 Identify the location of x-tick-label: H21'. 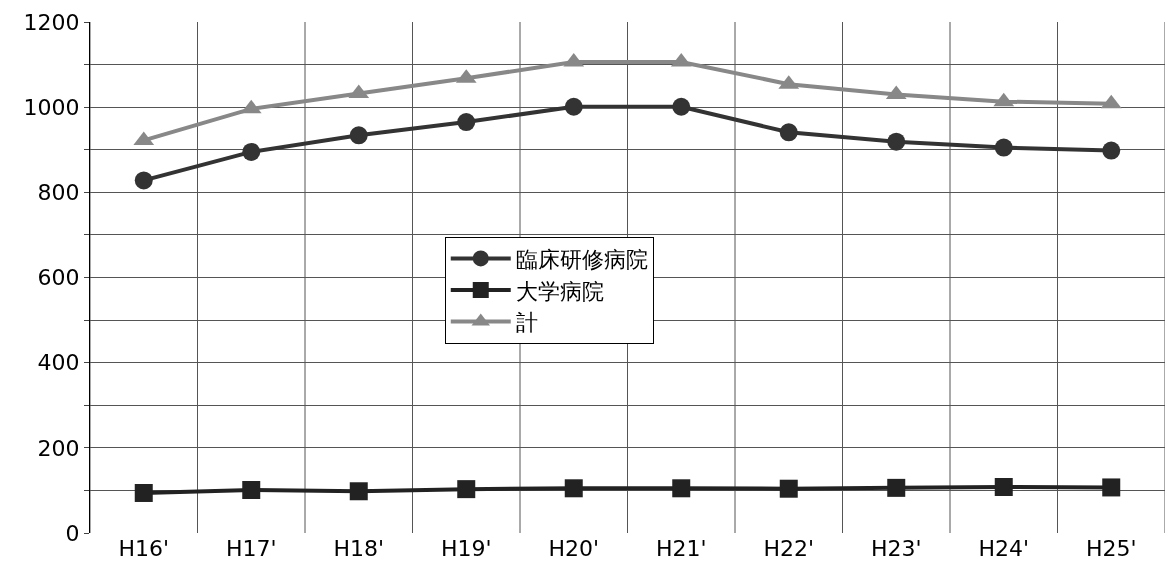
(681, 548).